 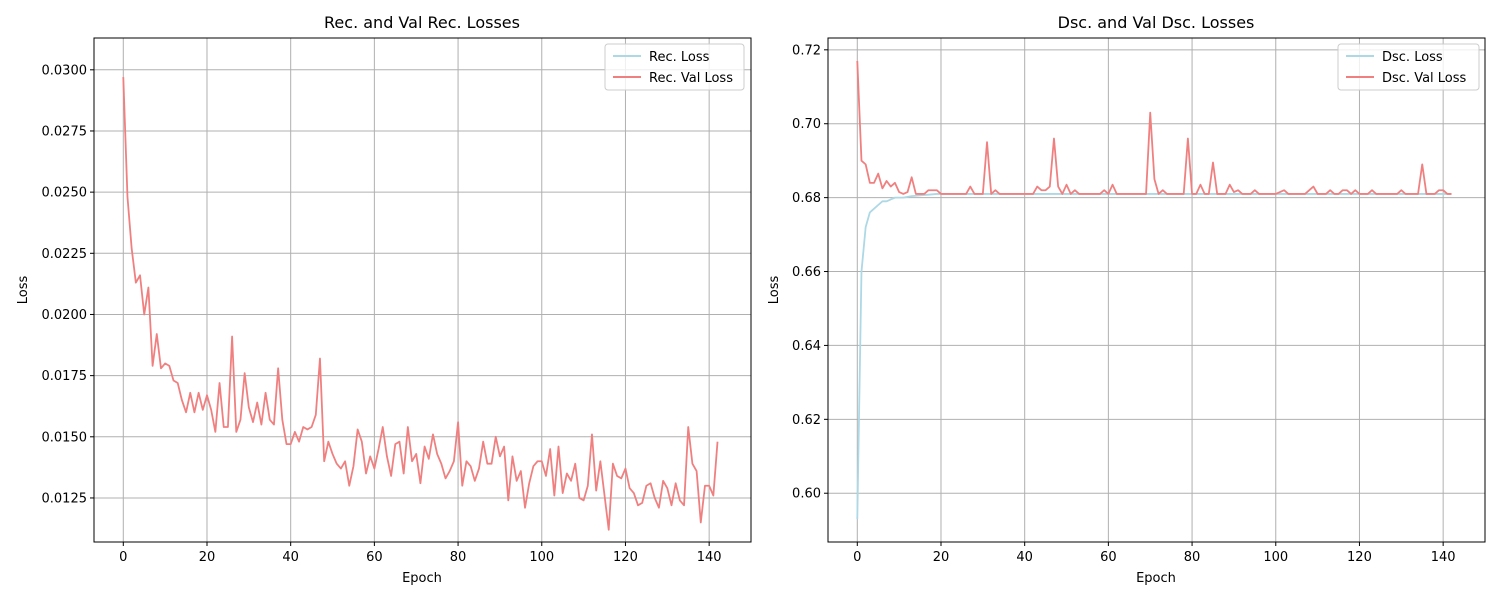 What do you see at coordinates (1424, 78) in the screenshot?
I see `right-legend-label-dsc-val-loss: Dsc. Val Loss` at bounding box center [1424, 78].